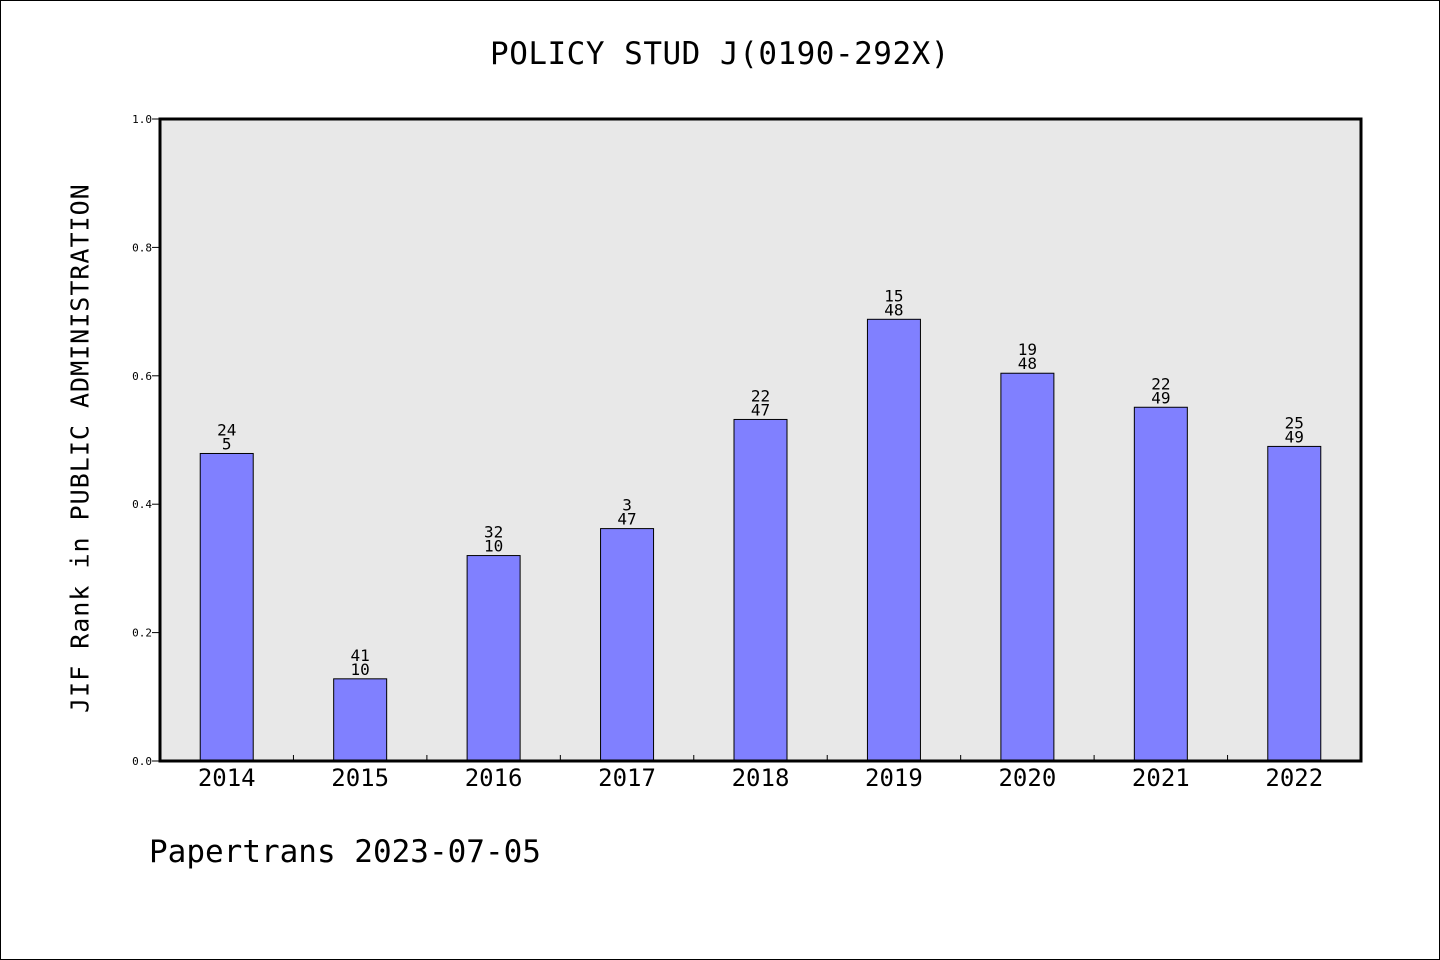  Describe the element at coordinates (227, 443) in the screenshot. I see `bar-total-label: 5` at that location.